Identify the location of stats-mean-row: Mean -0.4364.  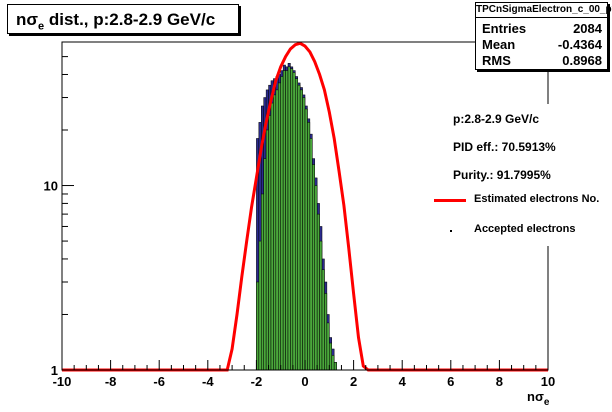
(542, 45).